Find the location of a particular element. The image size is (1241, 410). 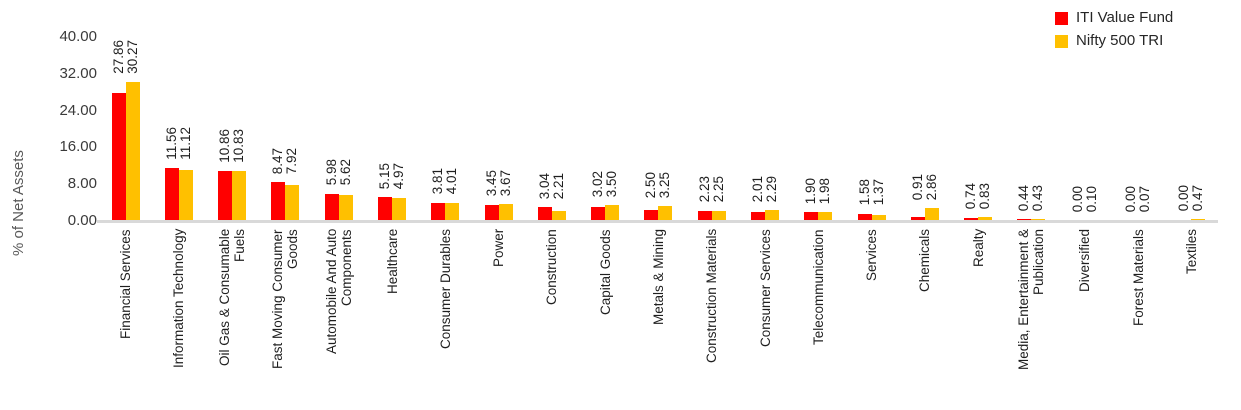

value-label-nifty-500-tri: 1.98 is located at coordinates (825, 190).